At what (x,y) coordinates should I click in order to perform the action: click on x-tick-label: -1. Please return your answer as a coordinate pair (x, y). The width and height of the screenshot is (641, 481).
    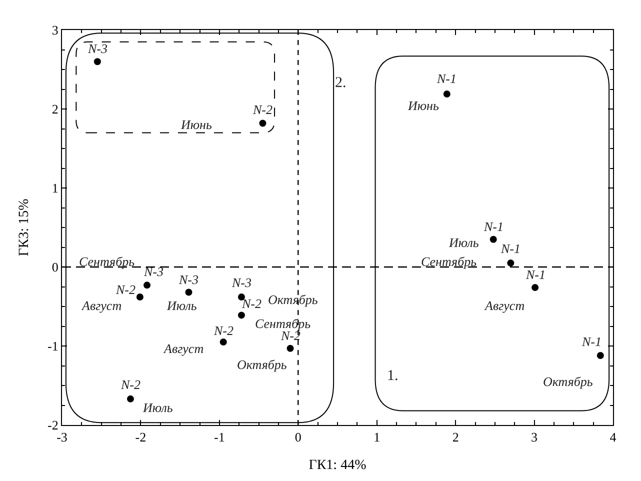
    Looking at the image, I should click on (219, 437).